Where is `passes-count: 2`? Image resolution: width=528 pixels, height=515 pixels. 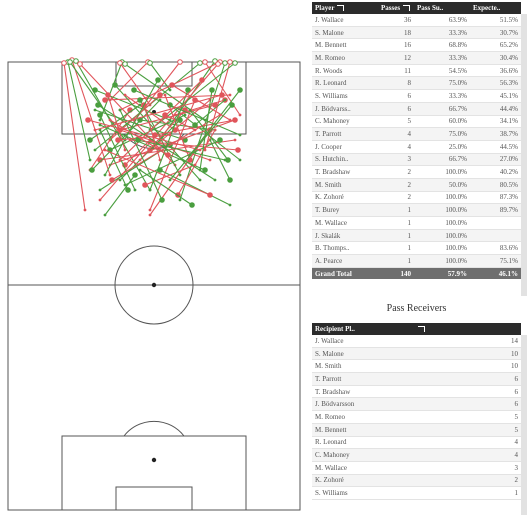
passes-count: 2 is located at coordinates (396, 185).